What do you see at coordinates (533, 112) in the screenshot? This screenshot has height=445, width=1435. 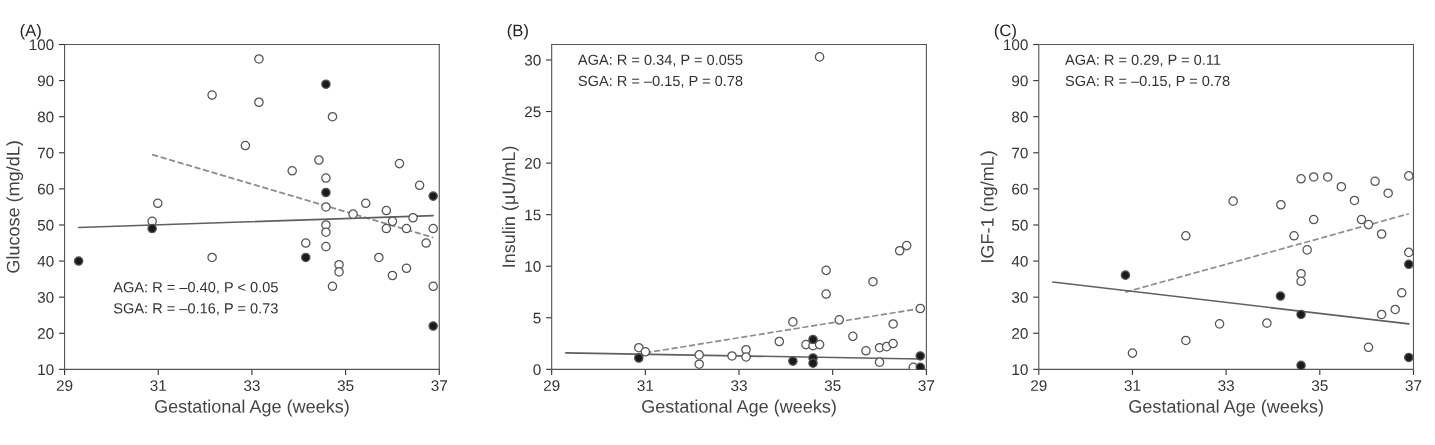 I see `y-tick-label: 25` at bounding box center [533, 112].